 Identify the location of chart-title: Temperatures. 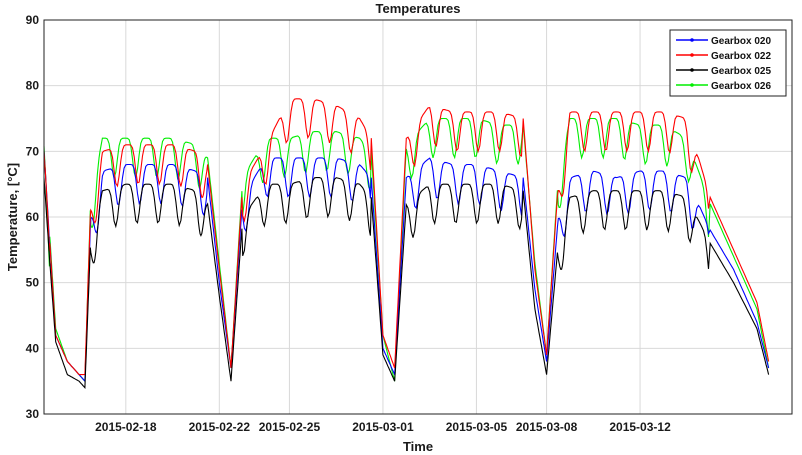
(417, 8).